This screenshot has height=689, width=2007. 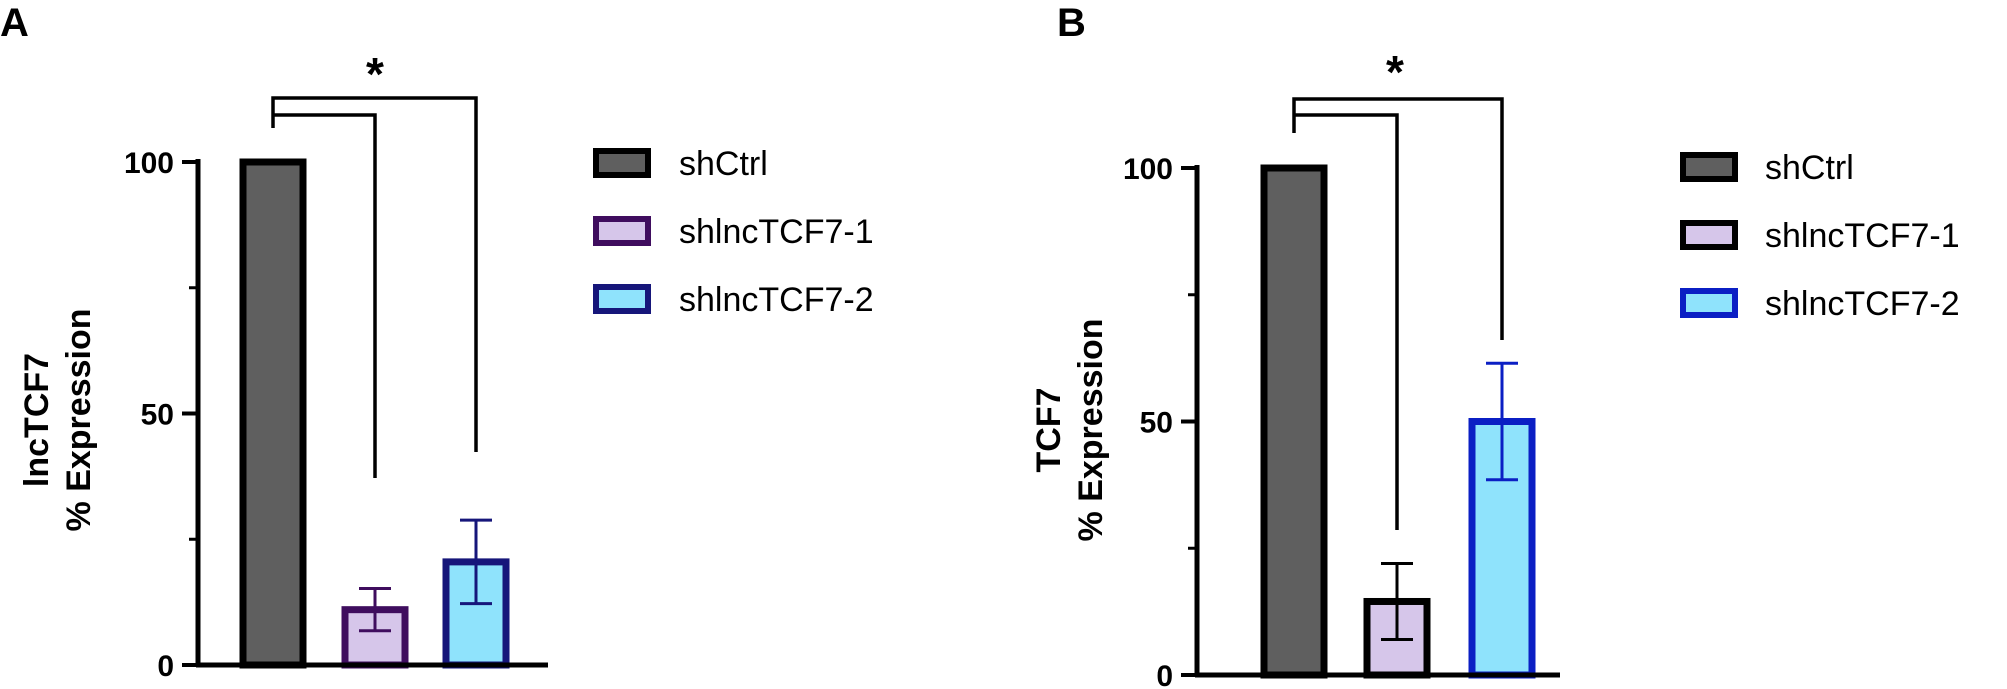 I want to click on panel-a-bracket-outer, so click(x=374, y=274).